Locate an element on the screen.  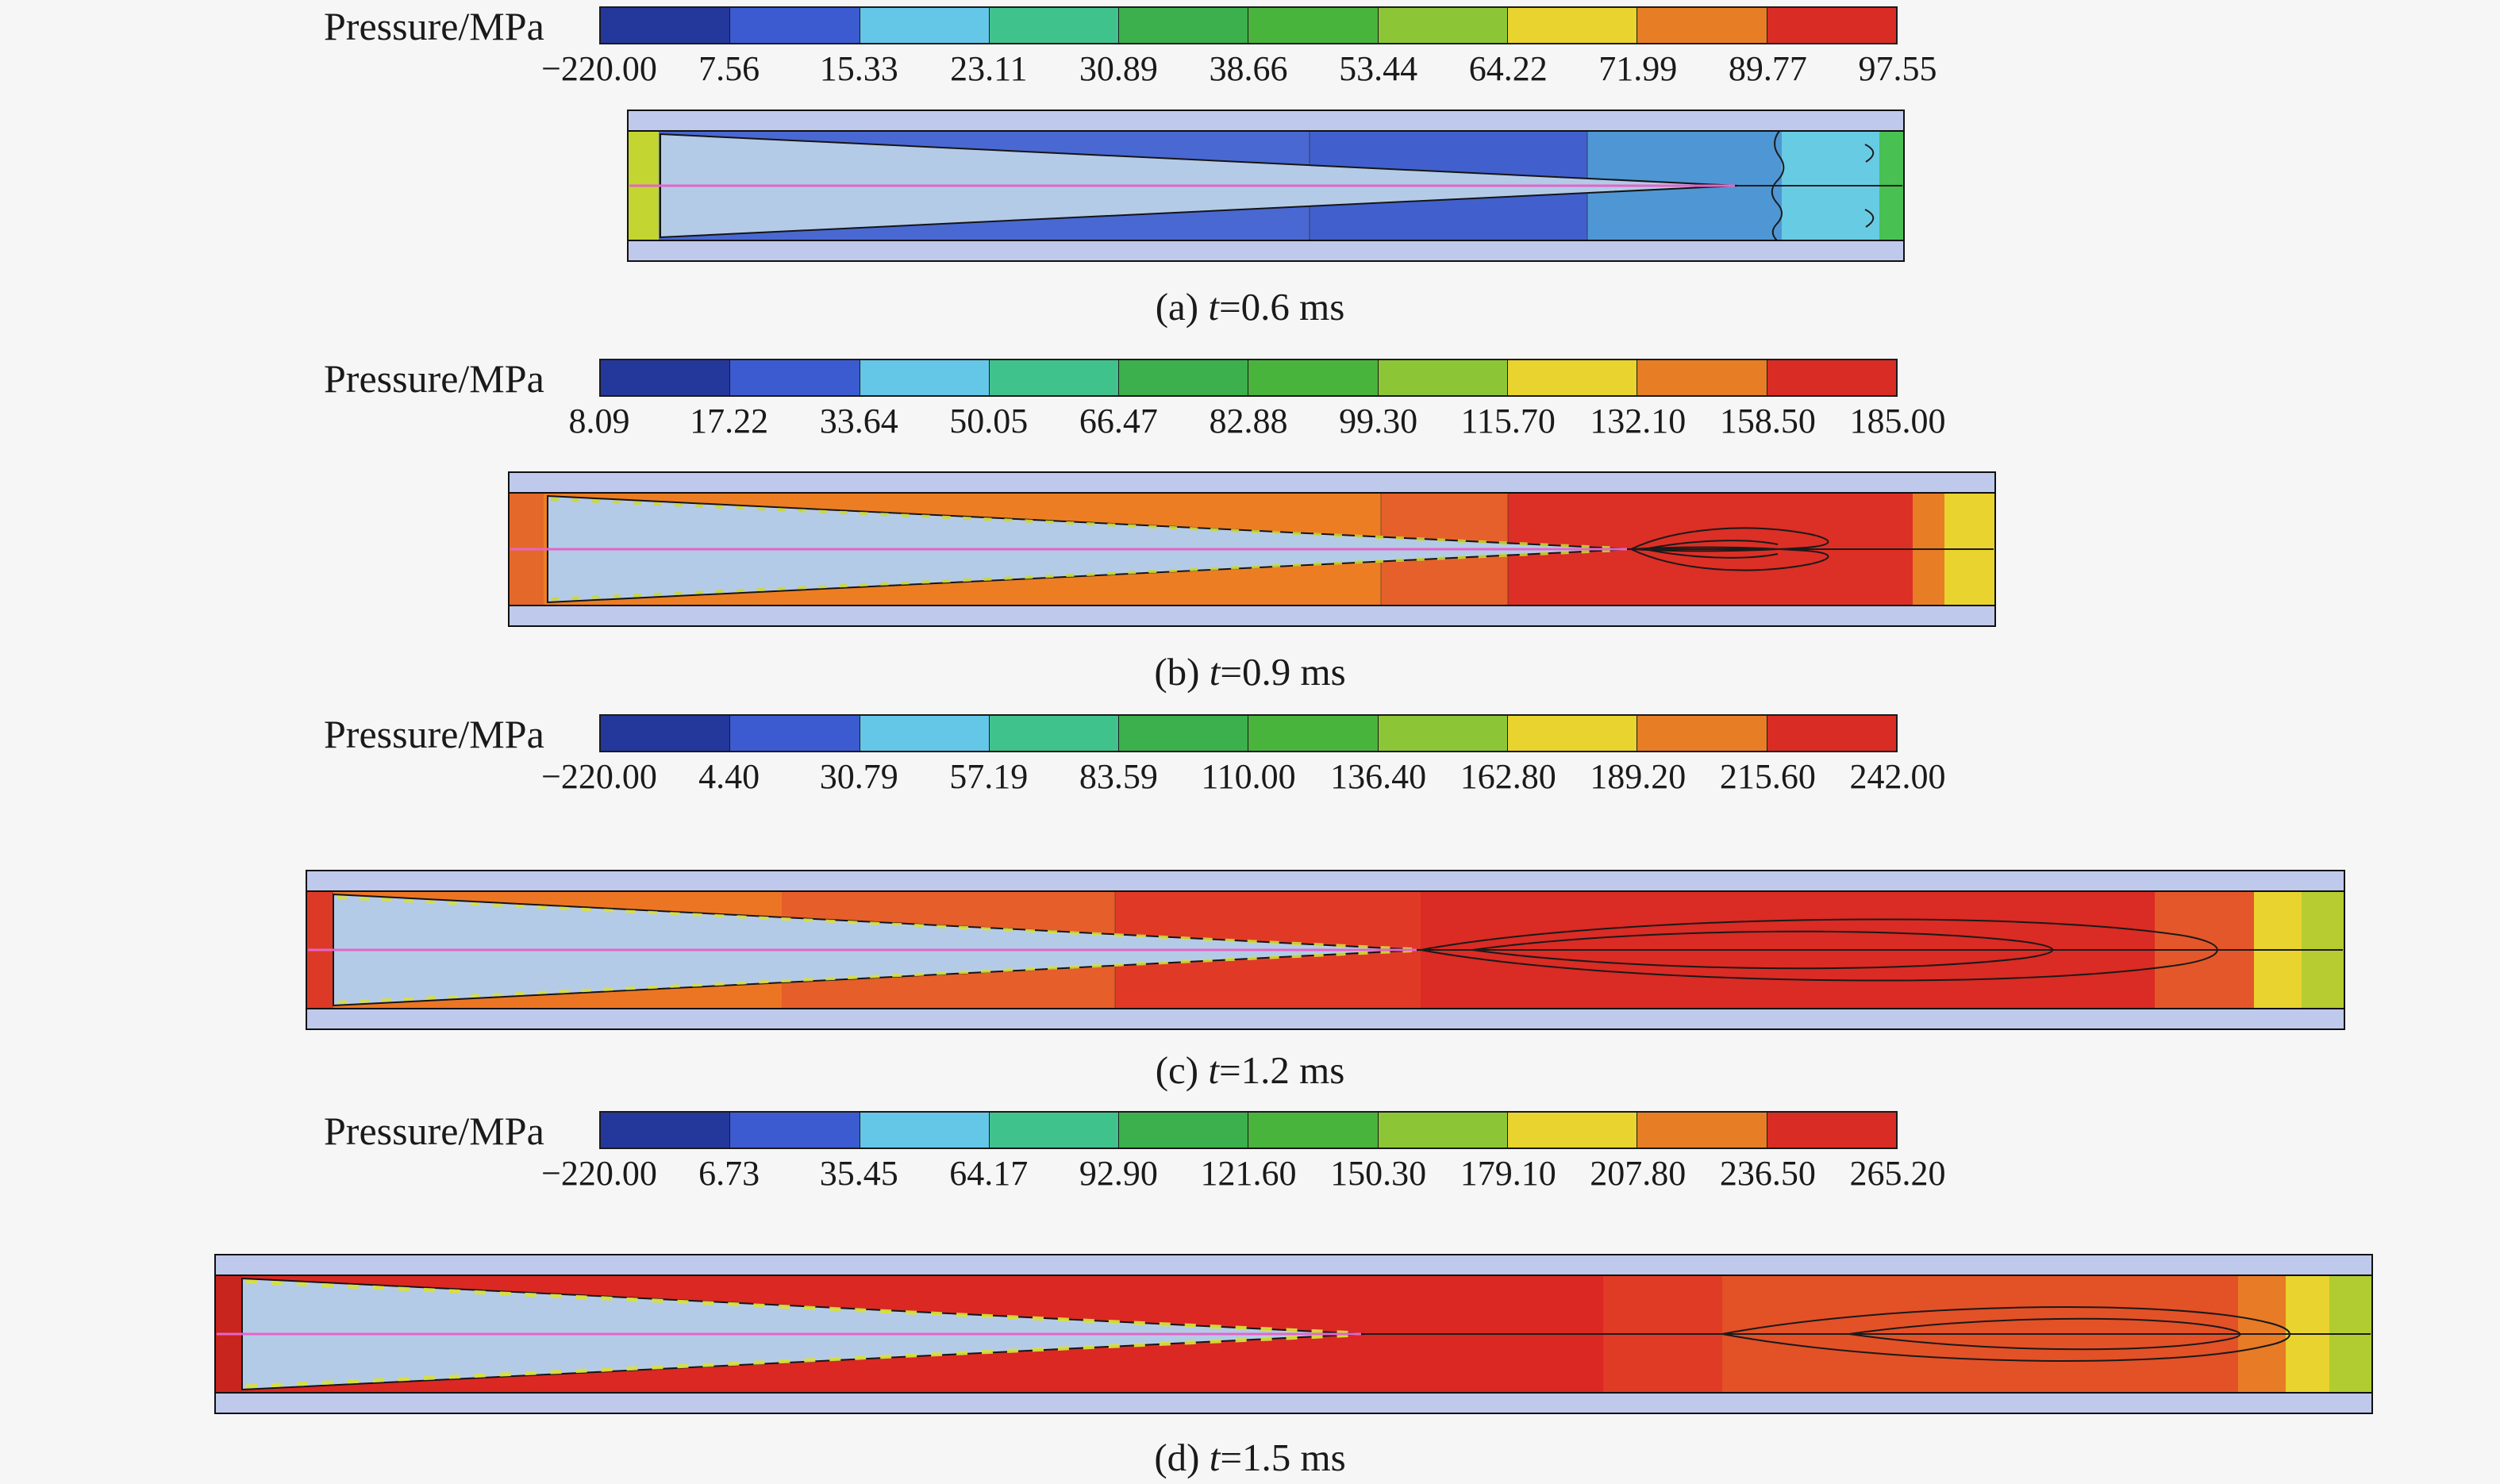
colorbar-tick-label: 23.11 is located at coordinates (989, 68).